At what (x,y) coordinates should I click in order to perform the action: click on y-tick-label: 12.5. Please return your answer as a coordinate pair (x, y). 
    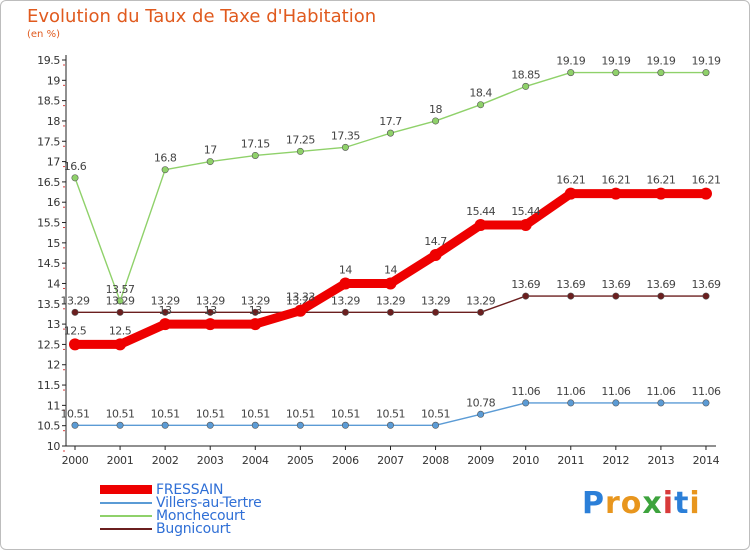
    Looking at the image, I should click on (48, 344).